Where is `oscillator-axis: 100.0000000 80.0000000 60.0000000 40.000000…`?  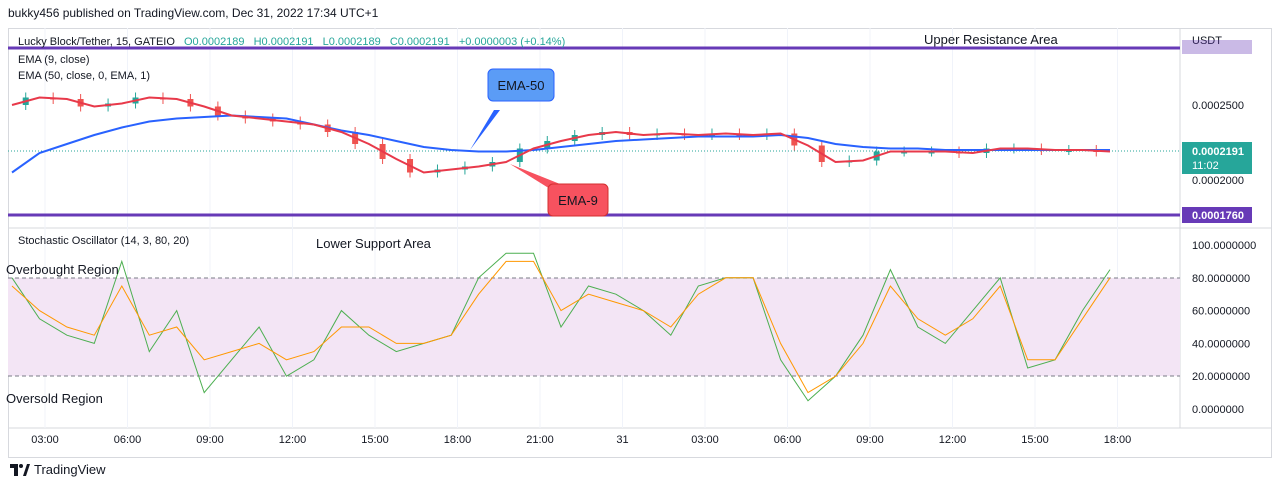 oscillator-axis: 100.0000000 80.0000000 60.0000000 40.000000… is located at coordinates (1224, 328).